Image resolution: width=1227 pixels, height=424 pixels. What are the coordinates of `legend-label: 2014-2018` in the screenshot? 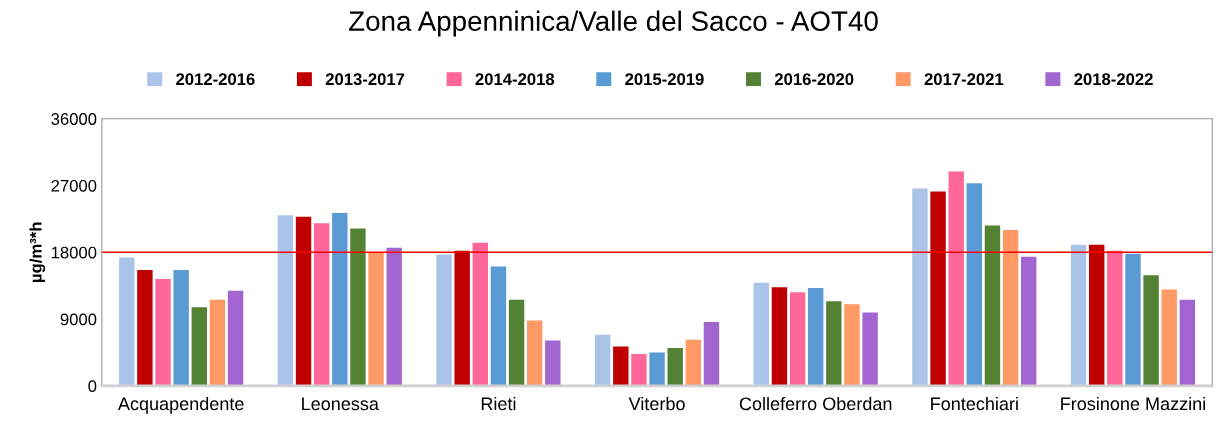 It's located at (515, 79).